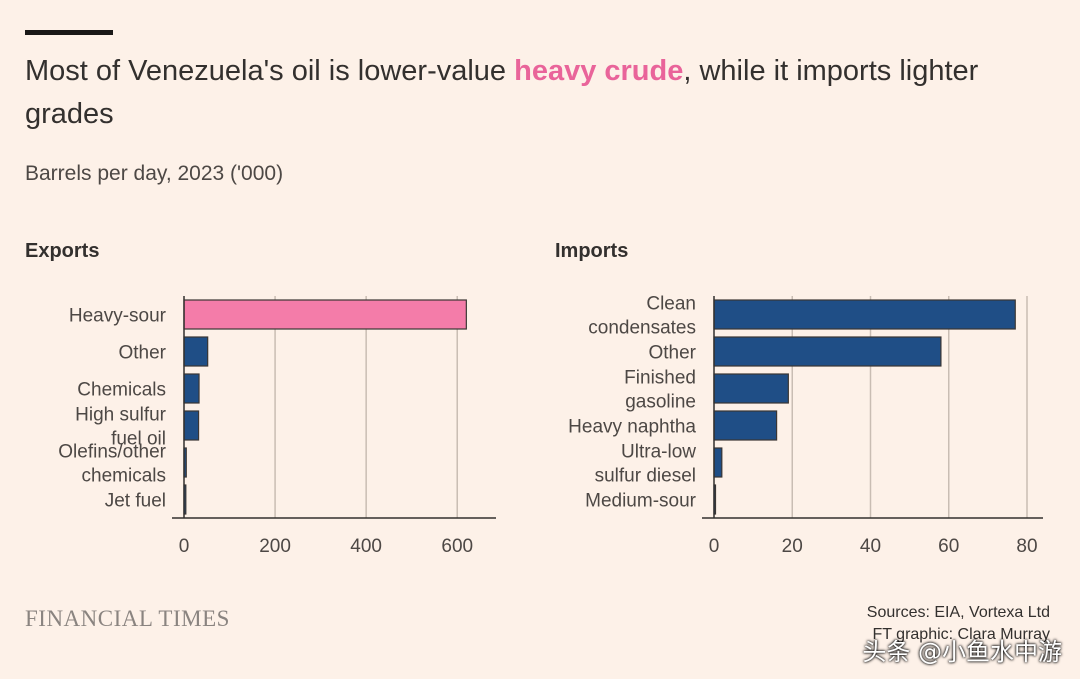 This screenshot has height=679, width=1080. I want to click on exports-category-label: Olefins/other, so click(112, 452).